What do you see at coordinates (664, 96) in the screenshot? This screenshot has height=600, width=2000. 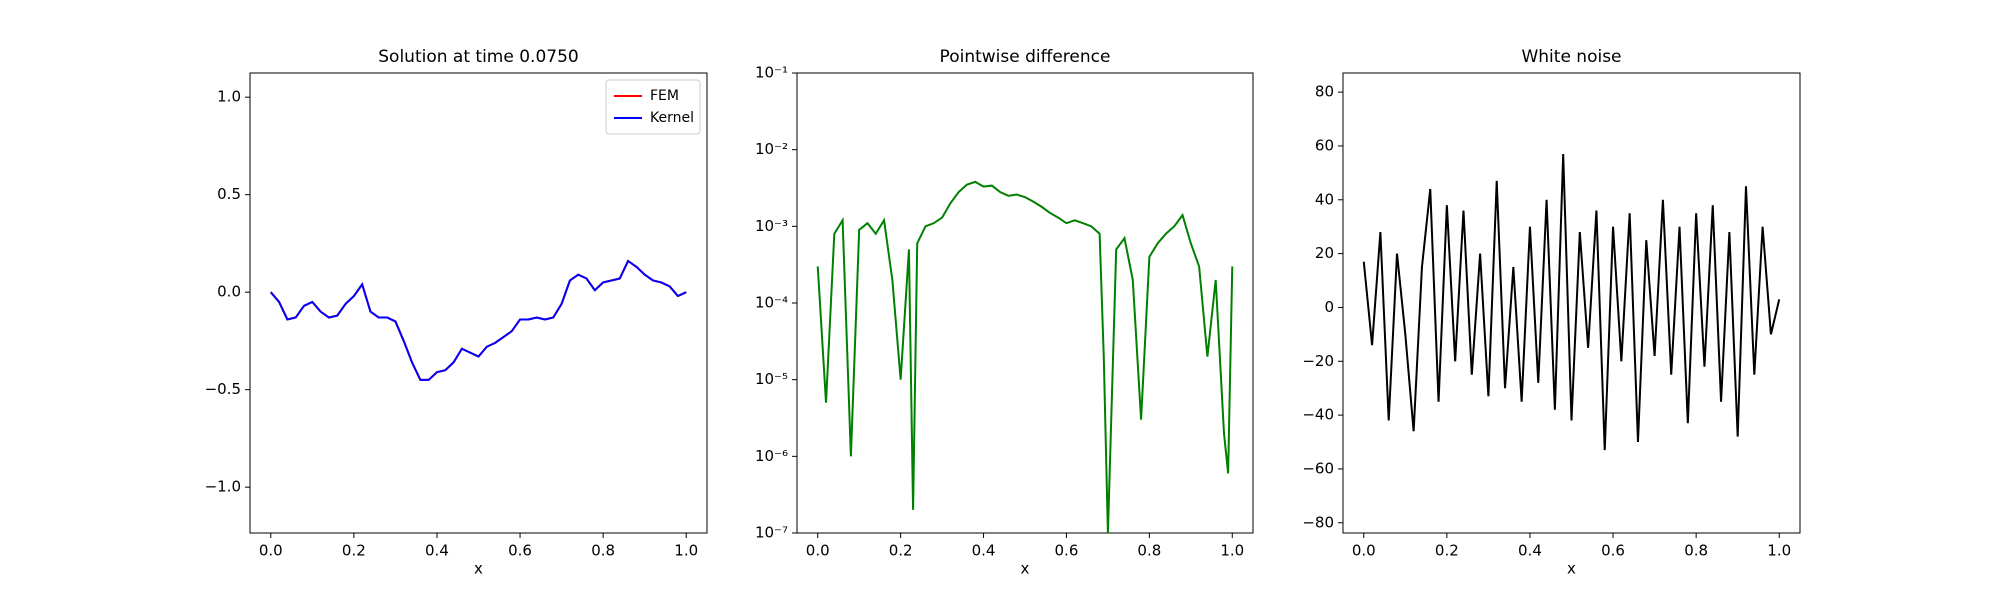 I see `legend-label: FEM` at bounding box center [664, 96].